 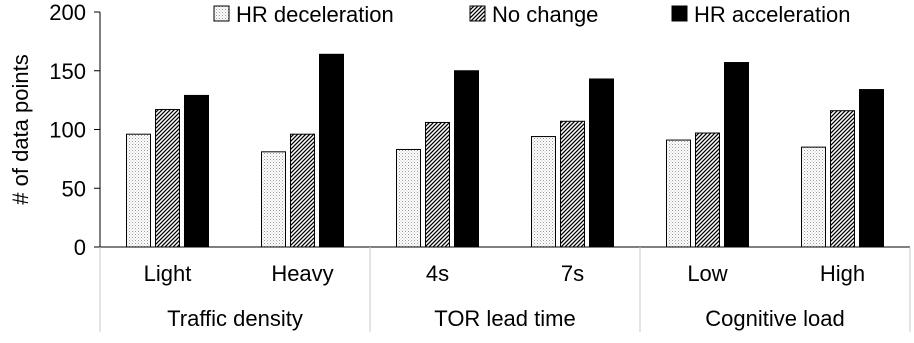 What do you see at coordinates (437, 273) in the screenshot?
I see `x-category-label: 4s` at bounding box center [437, 273].